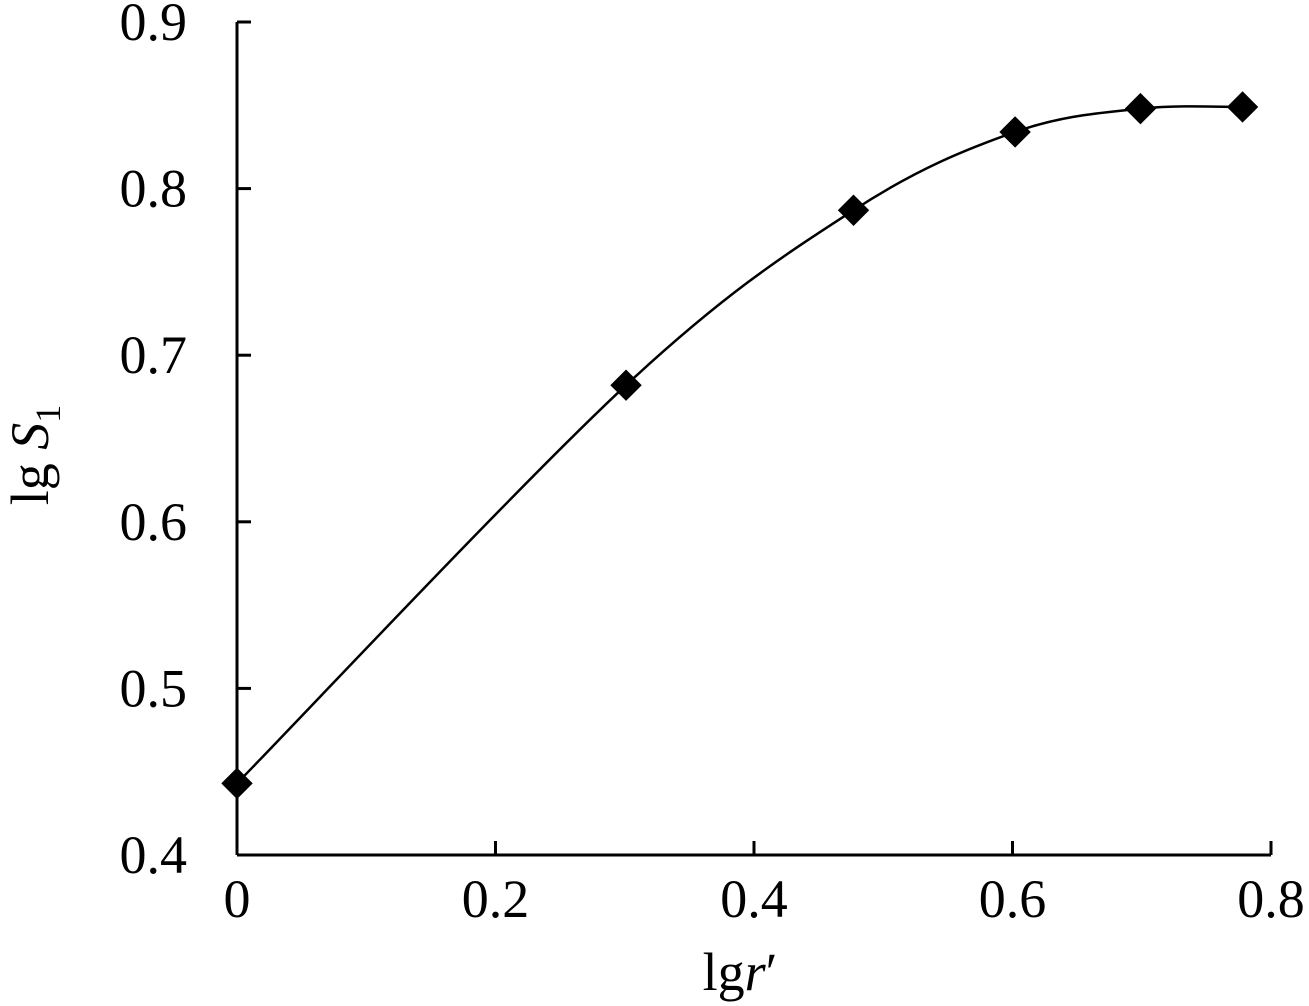  I want to click on x-tick-label: 0.4, so click(754, 899).